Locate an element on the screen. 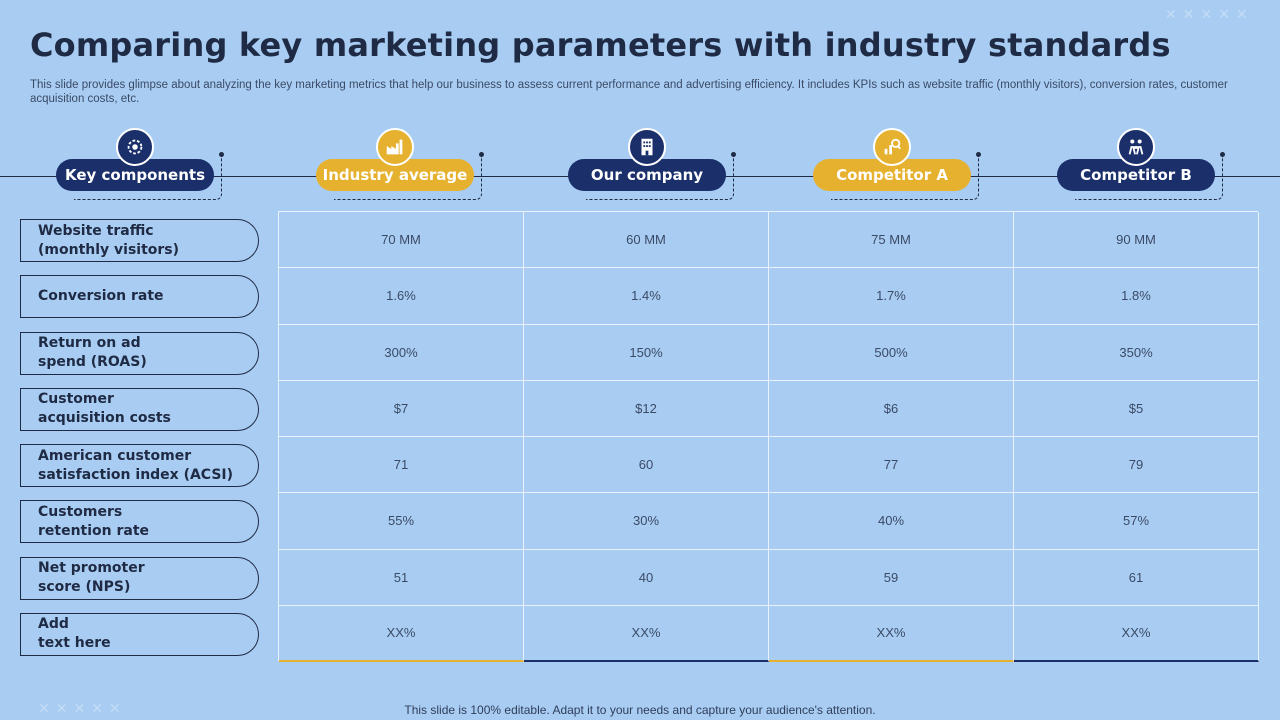  team-meeting-icon is located at coordinates (1136, 147).